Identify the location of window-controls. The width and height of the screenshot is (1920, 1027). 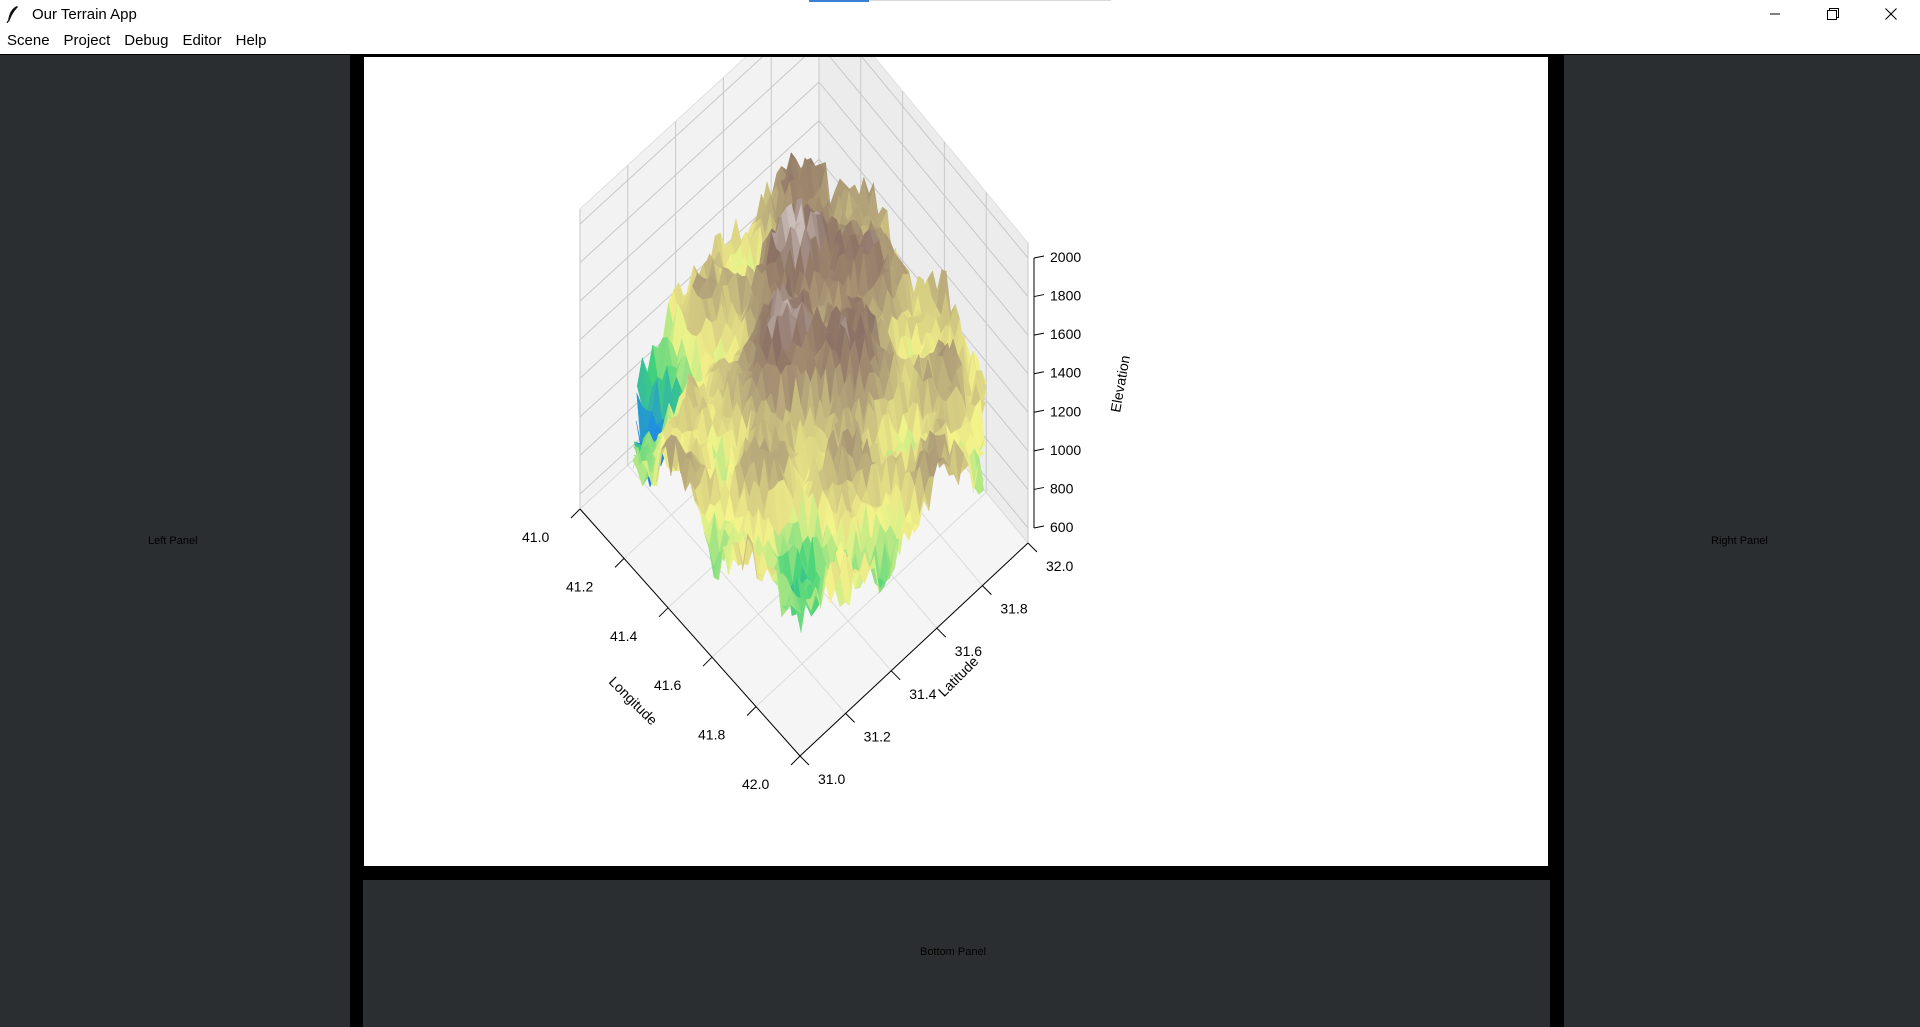
(1833, 14).